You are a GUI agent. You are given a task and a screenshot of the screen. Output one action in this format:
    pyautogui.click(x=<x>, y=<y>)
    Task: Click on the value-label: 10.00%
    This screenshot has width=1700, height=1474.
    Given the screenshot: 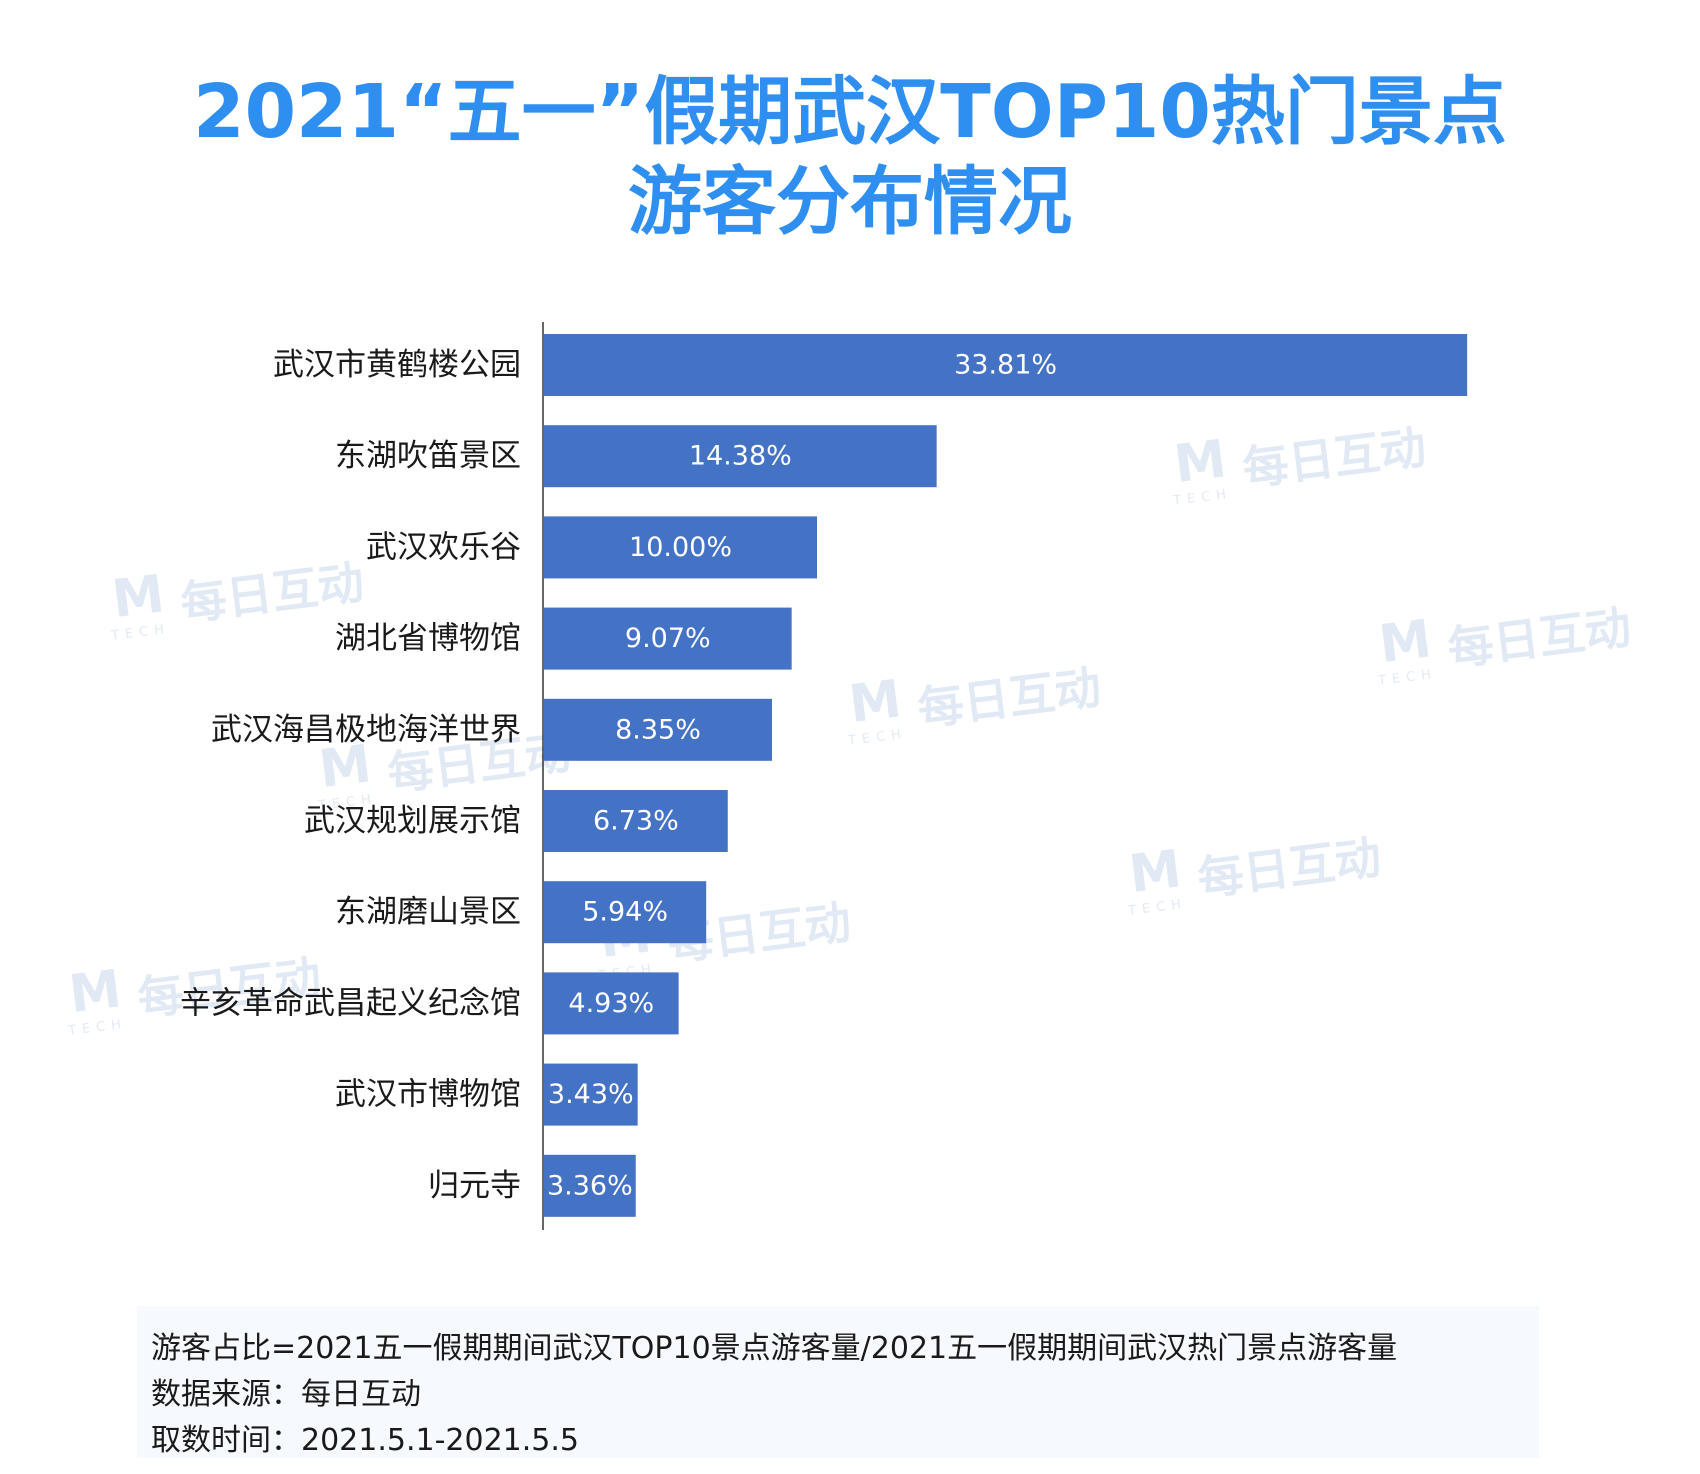 What is the action you would take?
    pyautogui.click(x=680, y=547)
    